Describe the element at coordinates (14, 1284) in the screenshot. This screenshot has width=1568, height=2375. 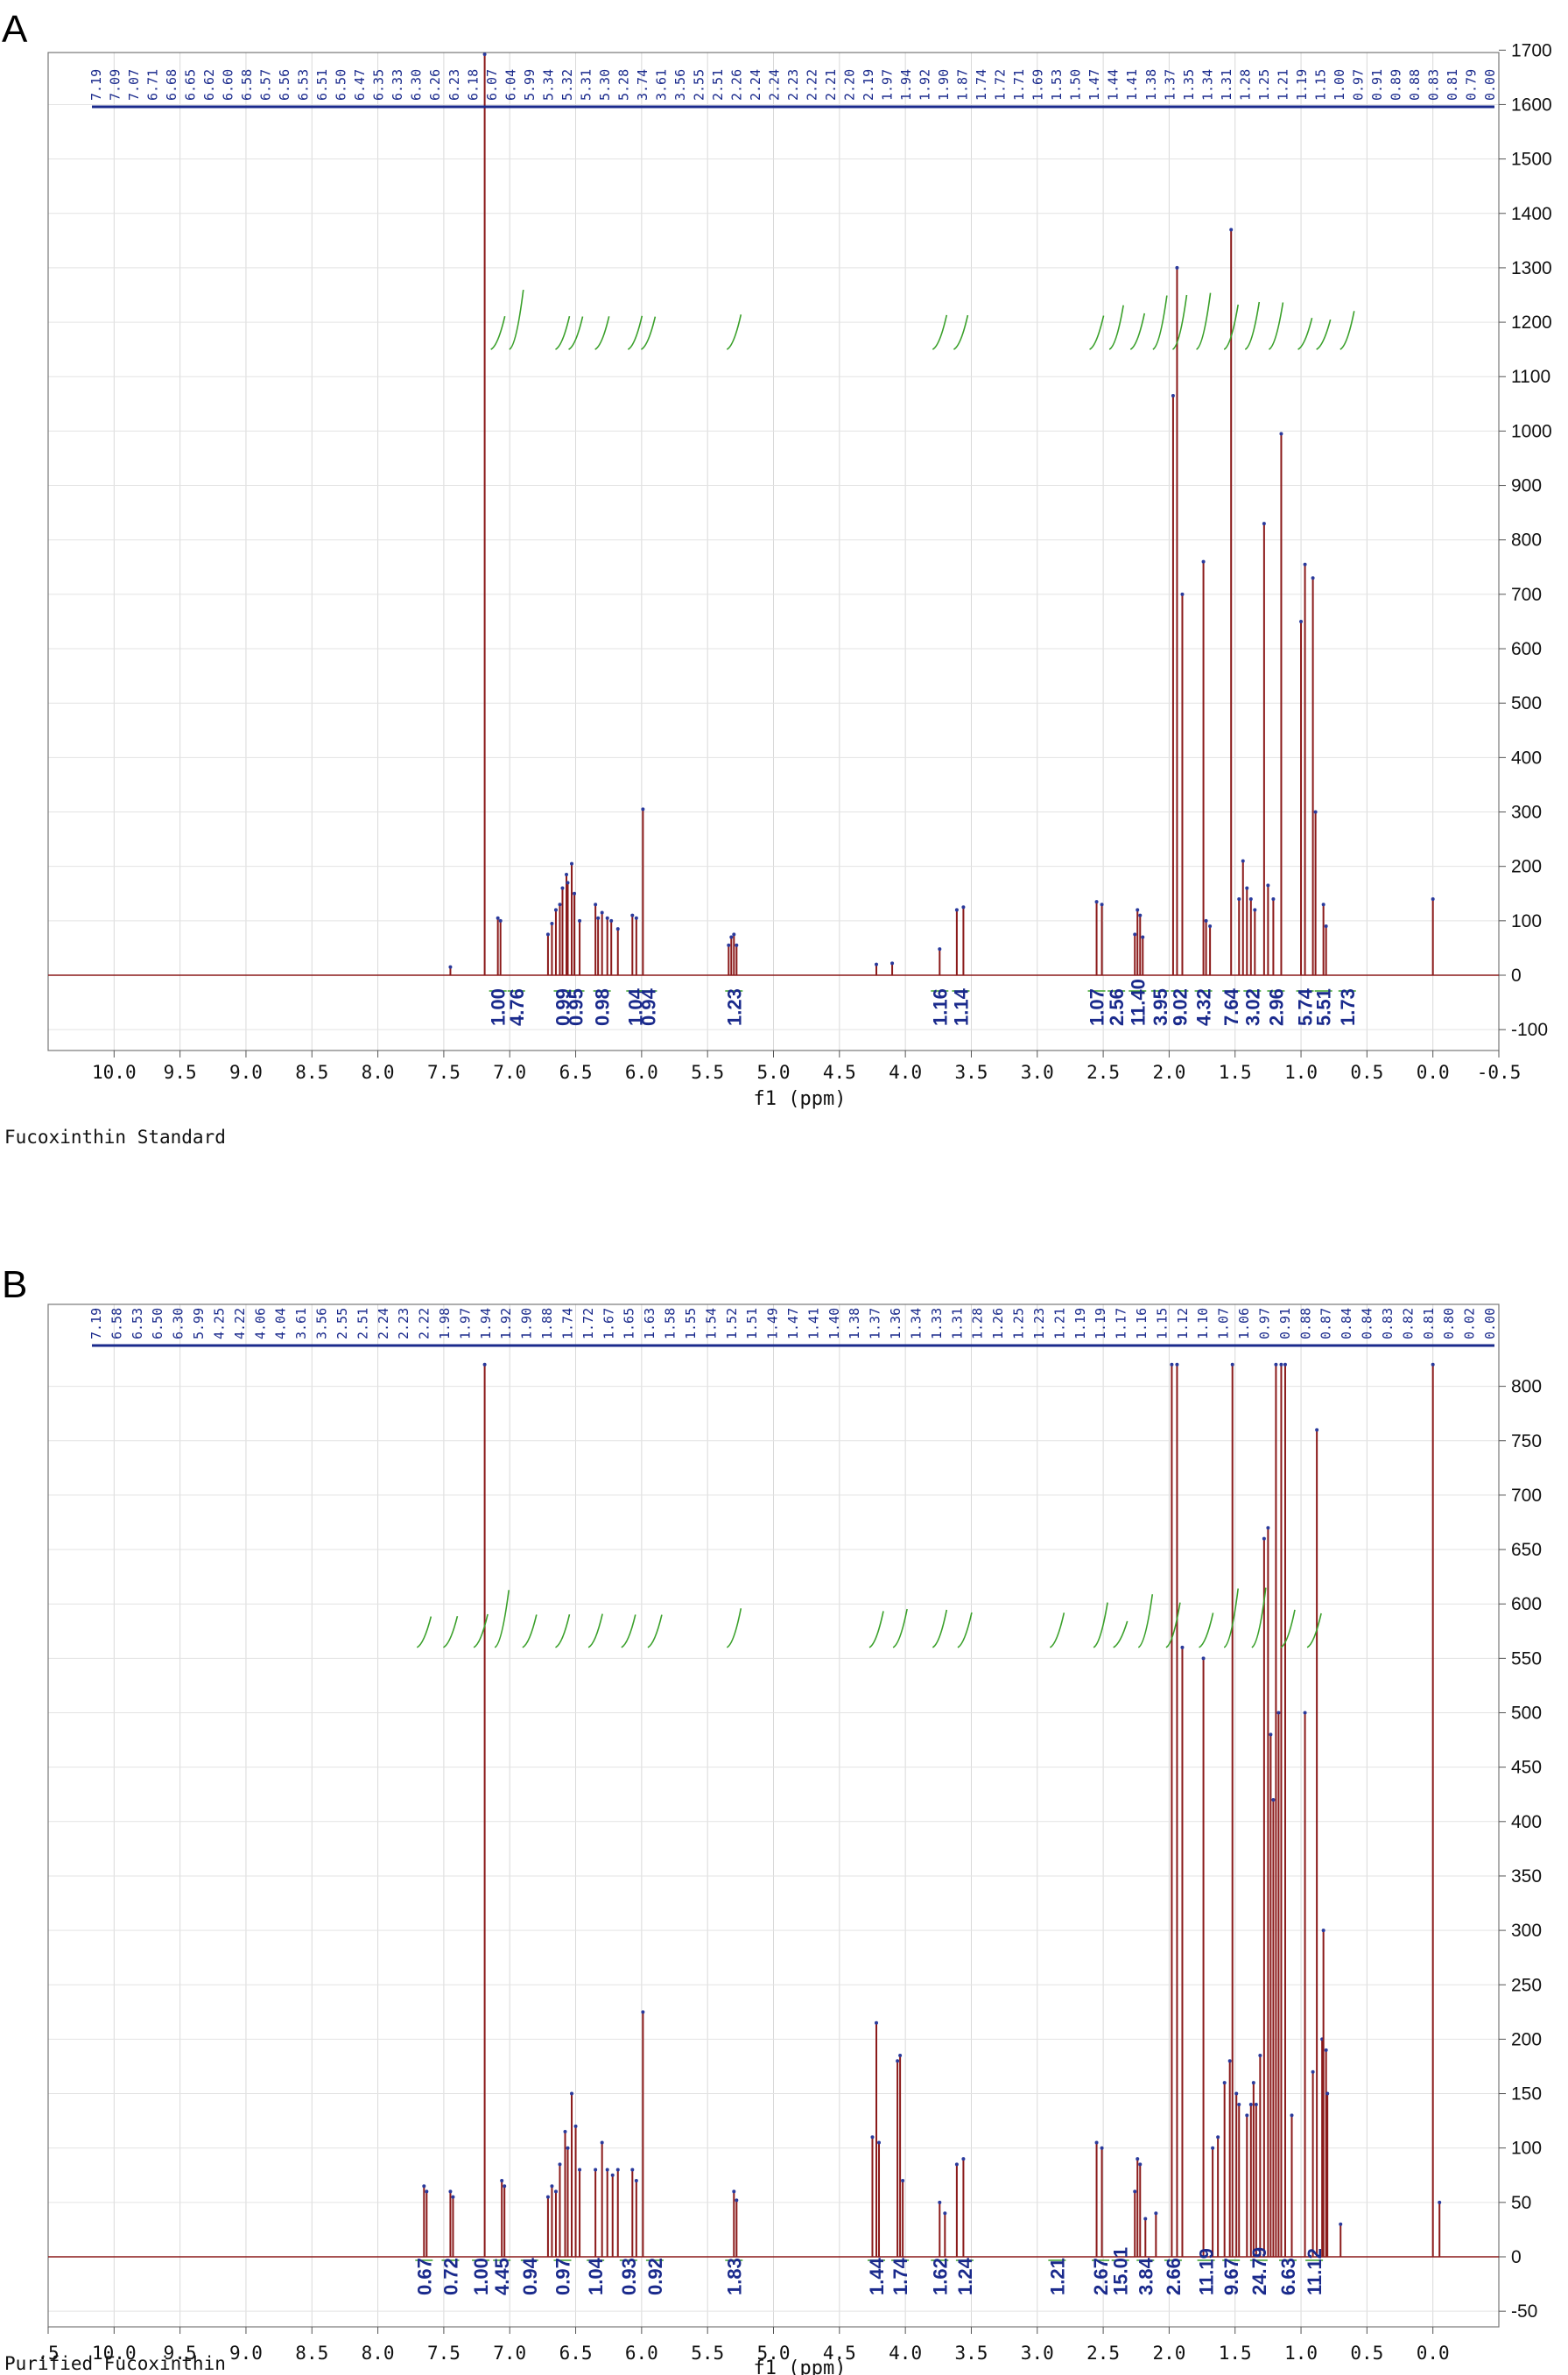
I see `panel-label: B` at that location.